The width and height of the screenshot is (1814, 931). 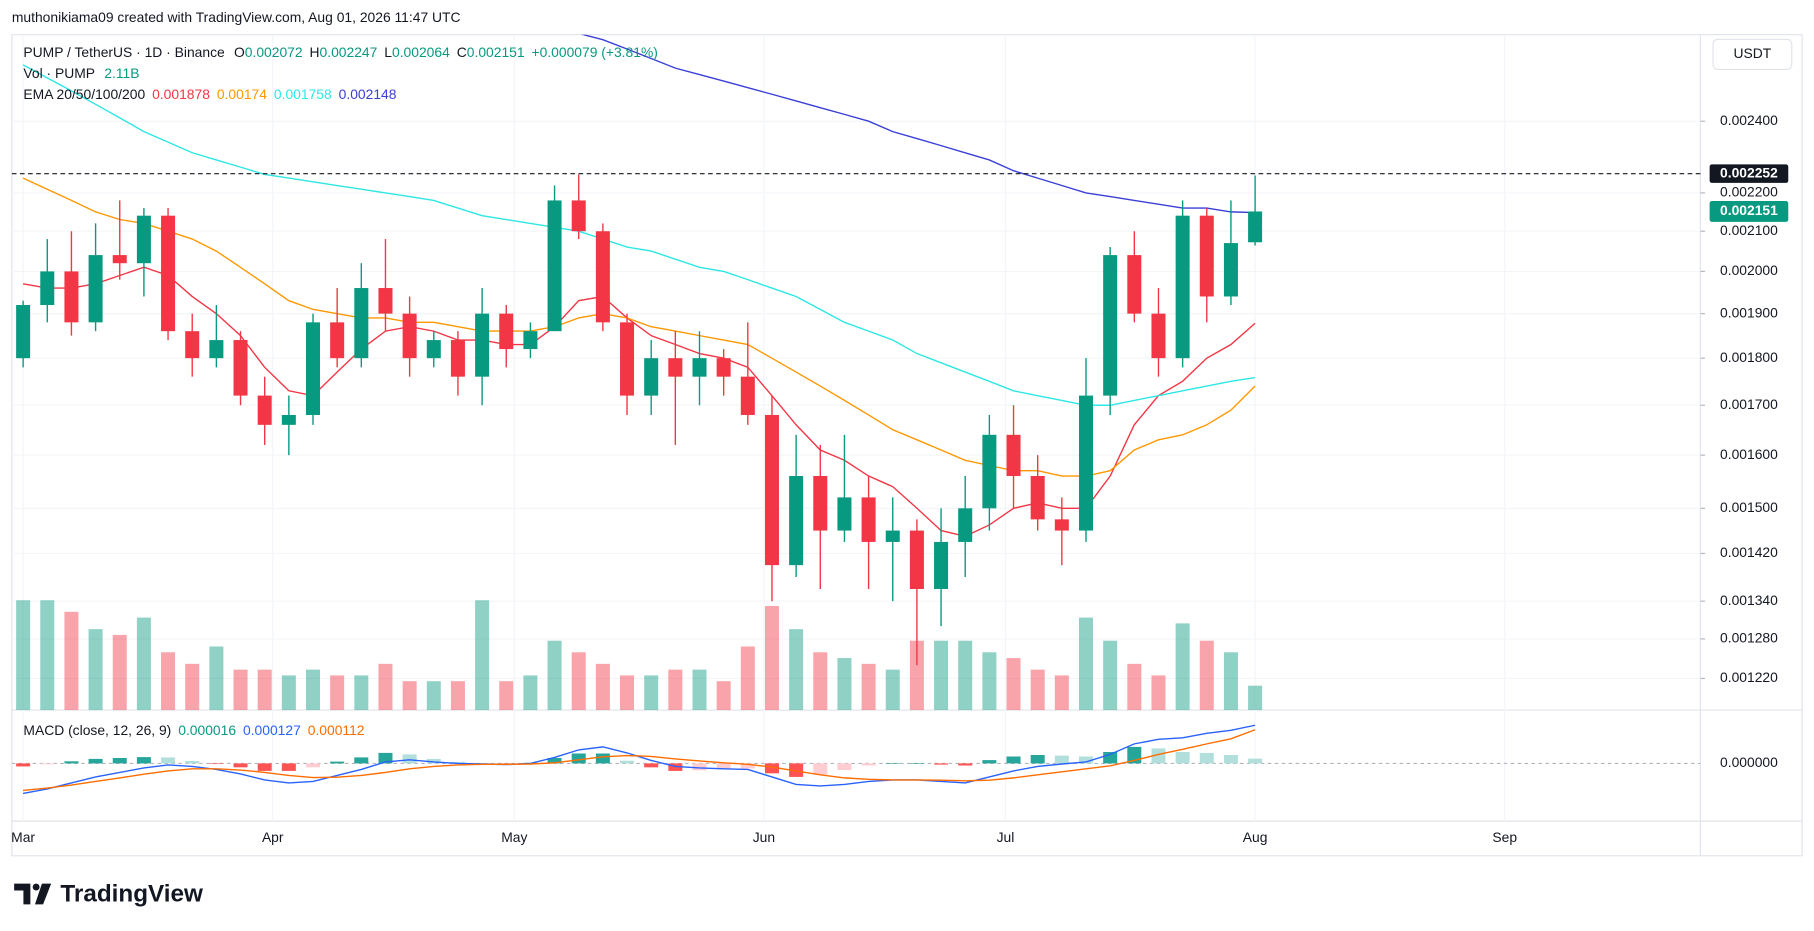 I want to click on logo-mark, so click(x=43, y=894).